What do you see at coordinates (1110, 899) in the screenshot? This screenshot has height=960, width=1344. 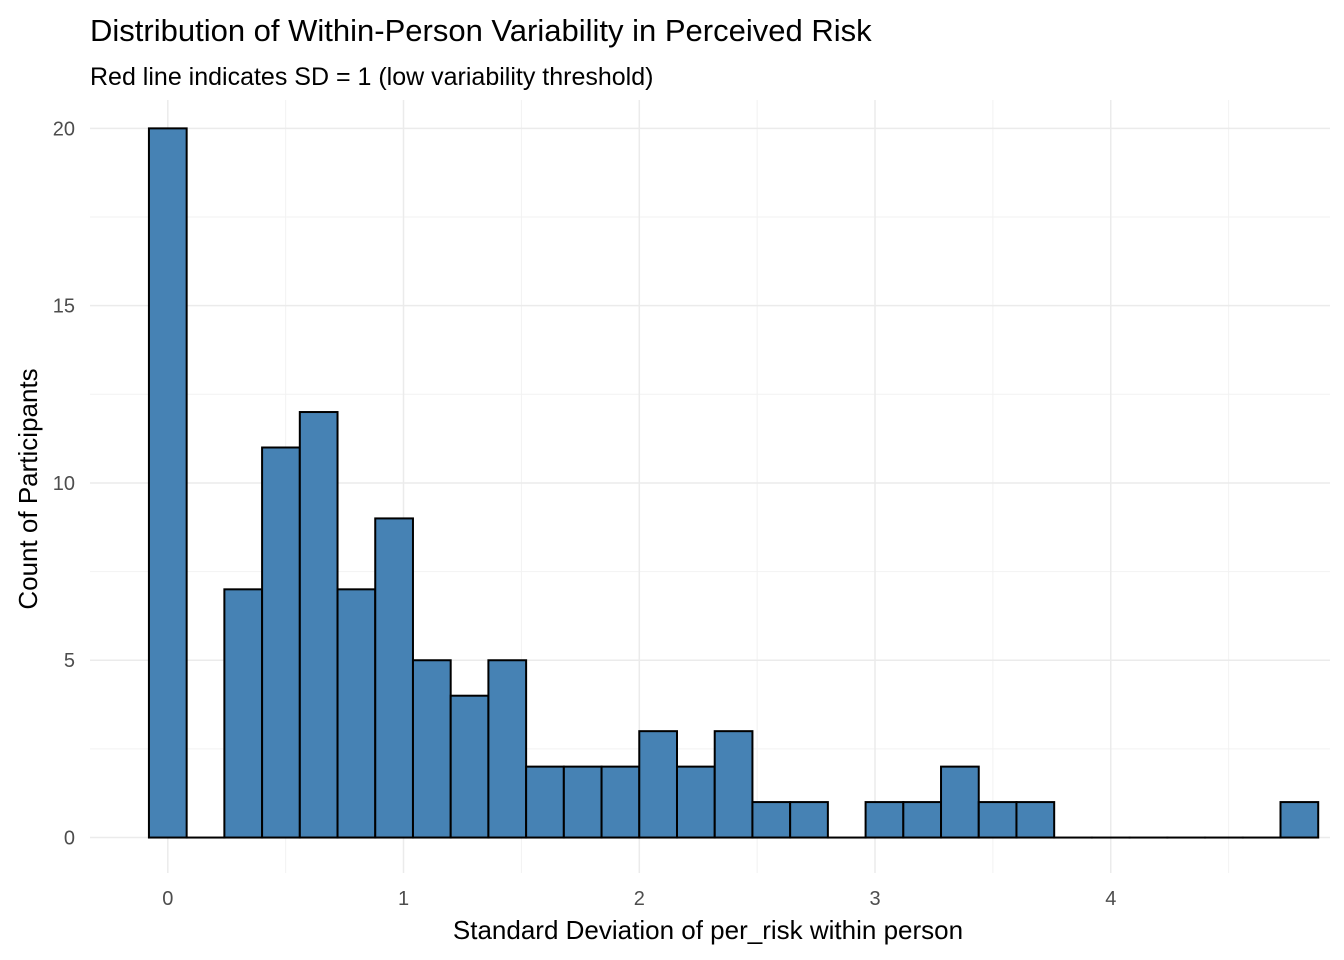 I see `x-tick-label: 4` at bounding box center [1110, 899].